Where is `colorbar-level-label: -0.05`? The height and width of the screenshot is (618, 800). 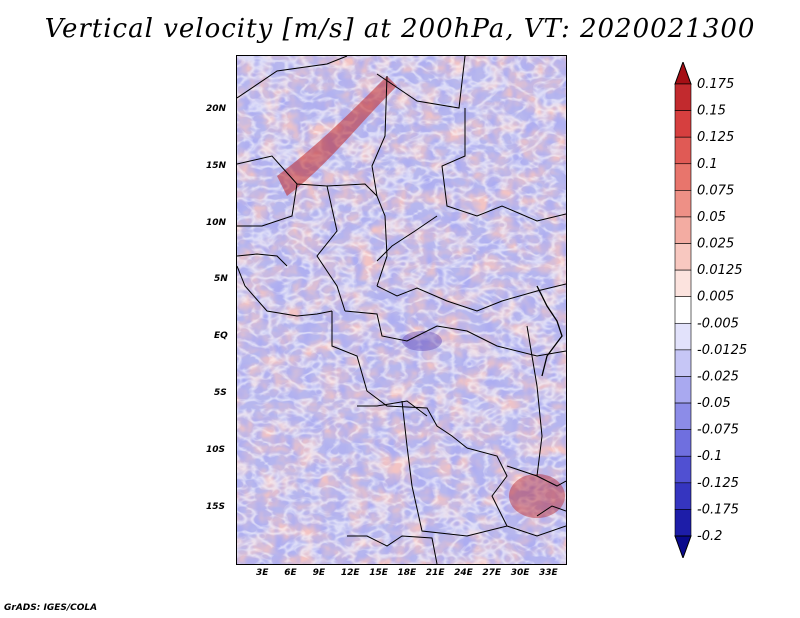
colorbar-level-label: -0.05 is located at coordinates (714, 403).